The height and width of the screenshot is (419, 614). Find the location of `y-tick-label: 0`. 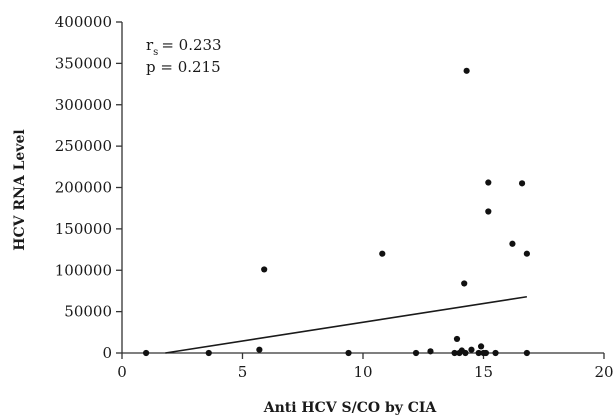

y-tick-label: 0 is located at coordinates (107, 353).